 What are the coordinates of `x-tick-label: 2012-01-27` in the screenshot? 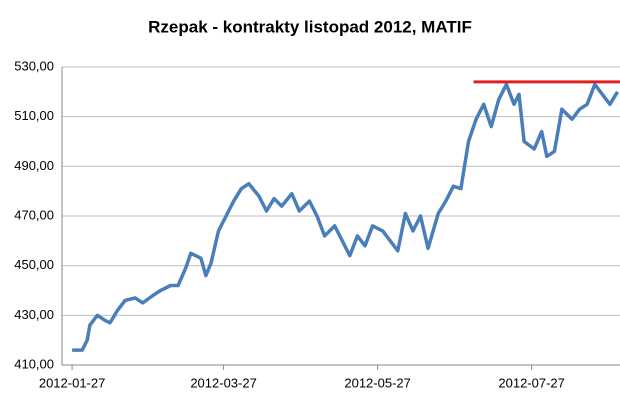 It's located at (72, 382).